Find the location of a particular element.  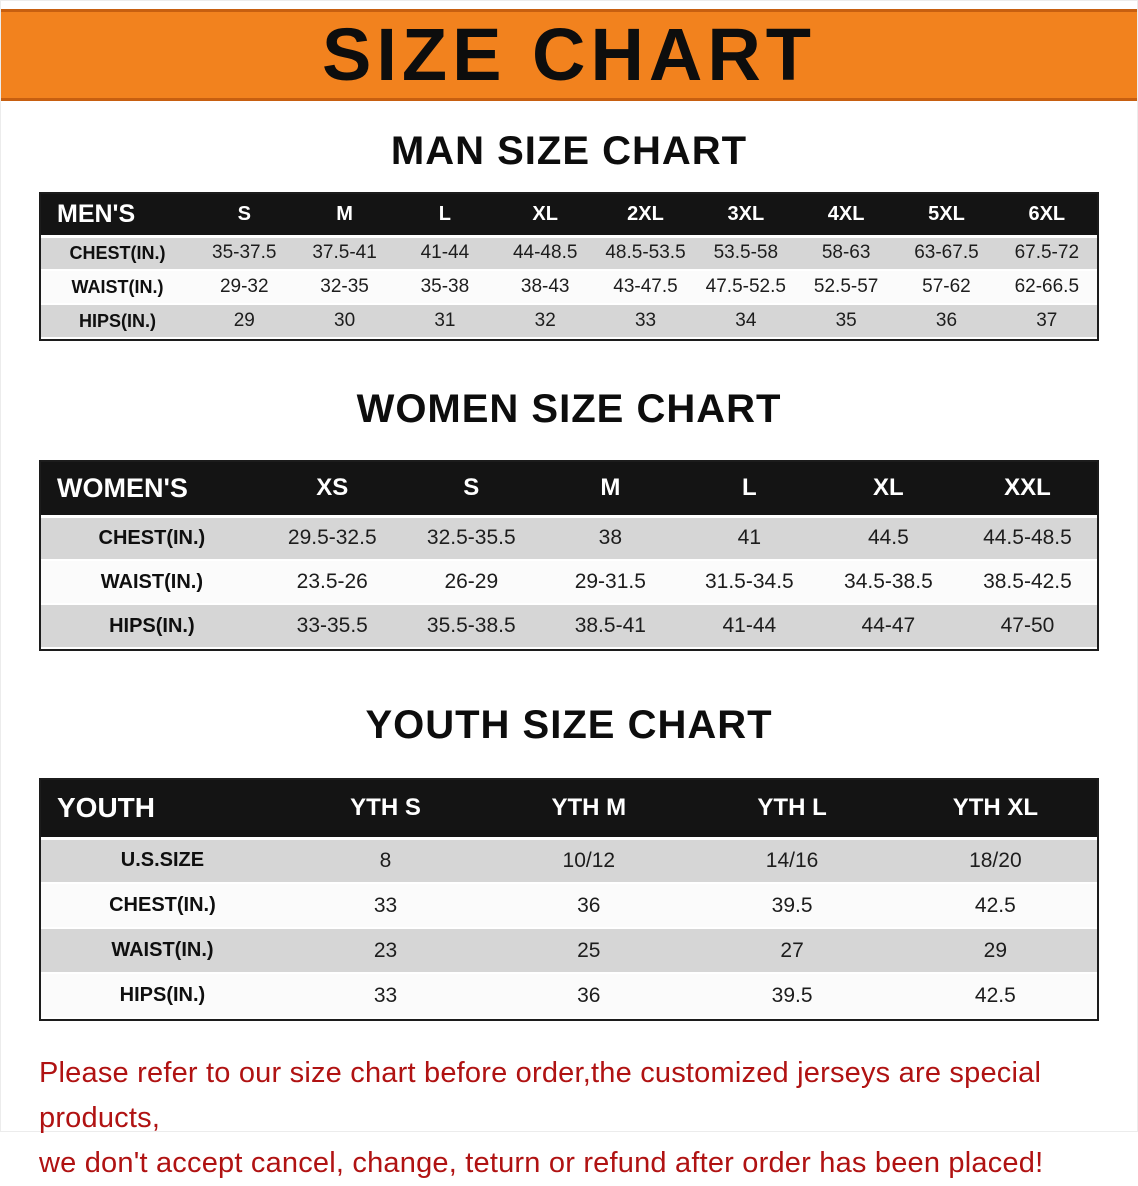

table-row: U.S.SIZE 8 10/12 14/16 18/20 is located at coordinates (569, 861).